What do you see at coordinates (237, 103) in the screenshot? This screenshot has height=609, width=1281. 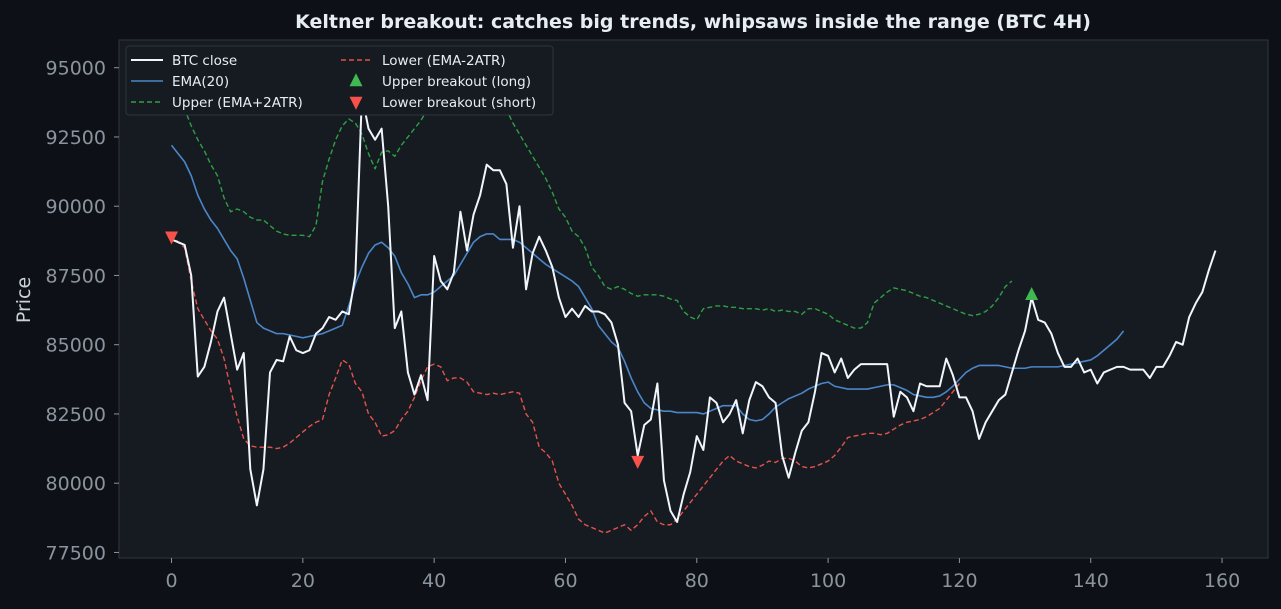 I see `legend-label: Upper (EMA+2ATR)` at bounding box center [237, 103].